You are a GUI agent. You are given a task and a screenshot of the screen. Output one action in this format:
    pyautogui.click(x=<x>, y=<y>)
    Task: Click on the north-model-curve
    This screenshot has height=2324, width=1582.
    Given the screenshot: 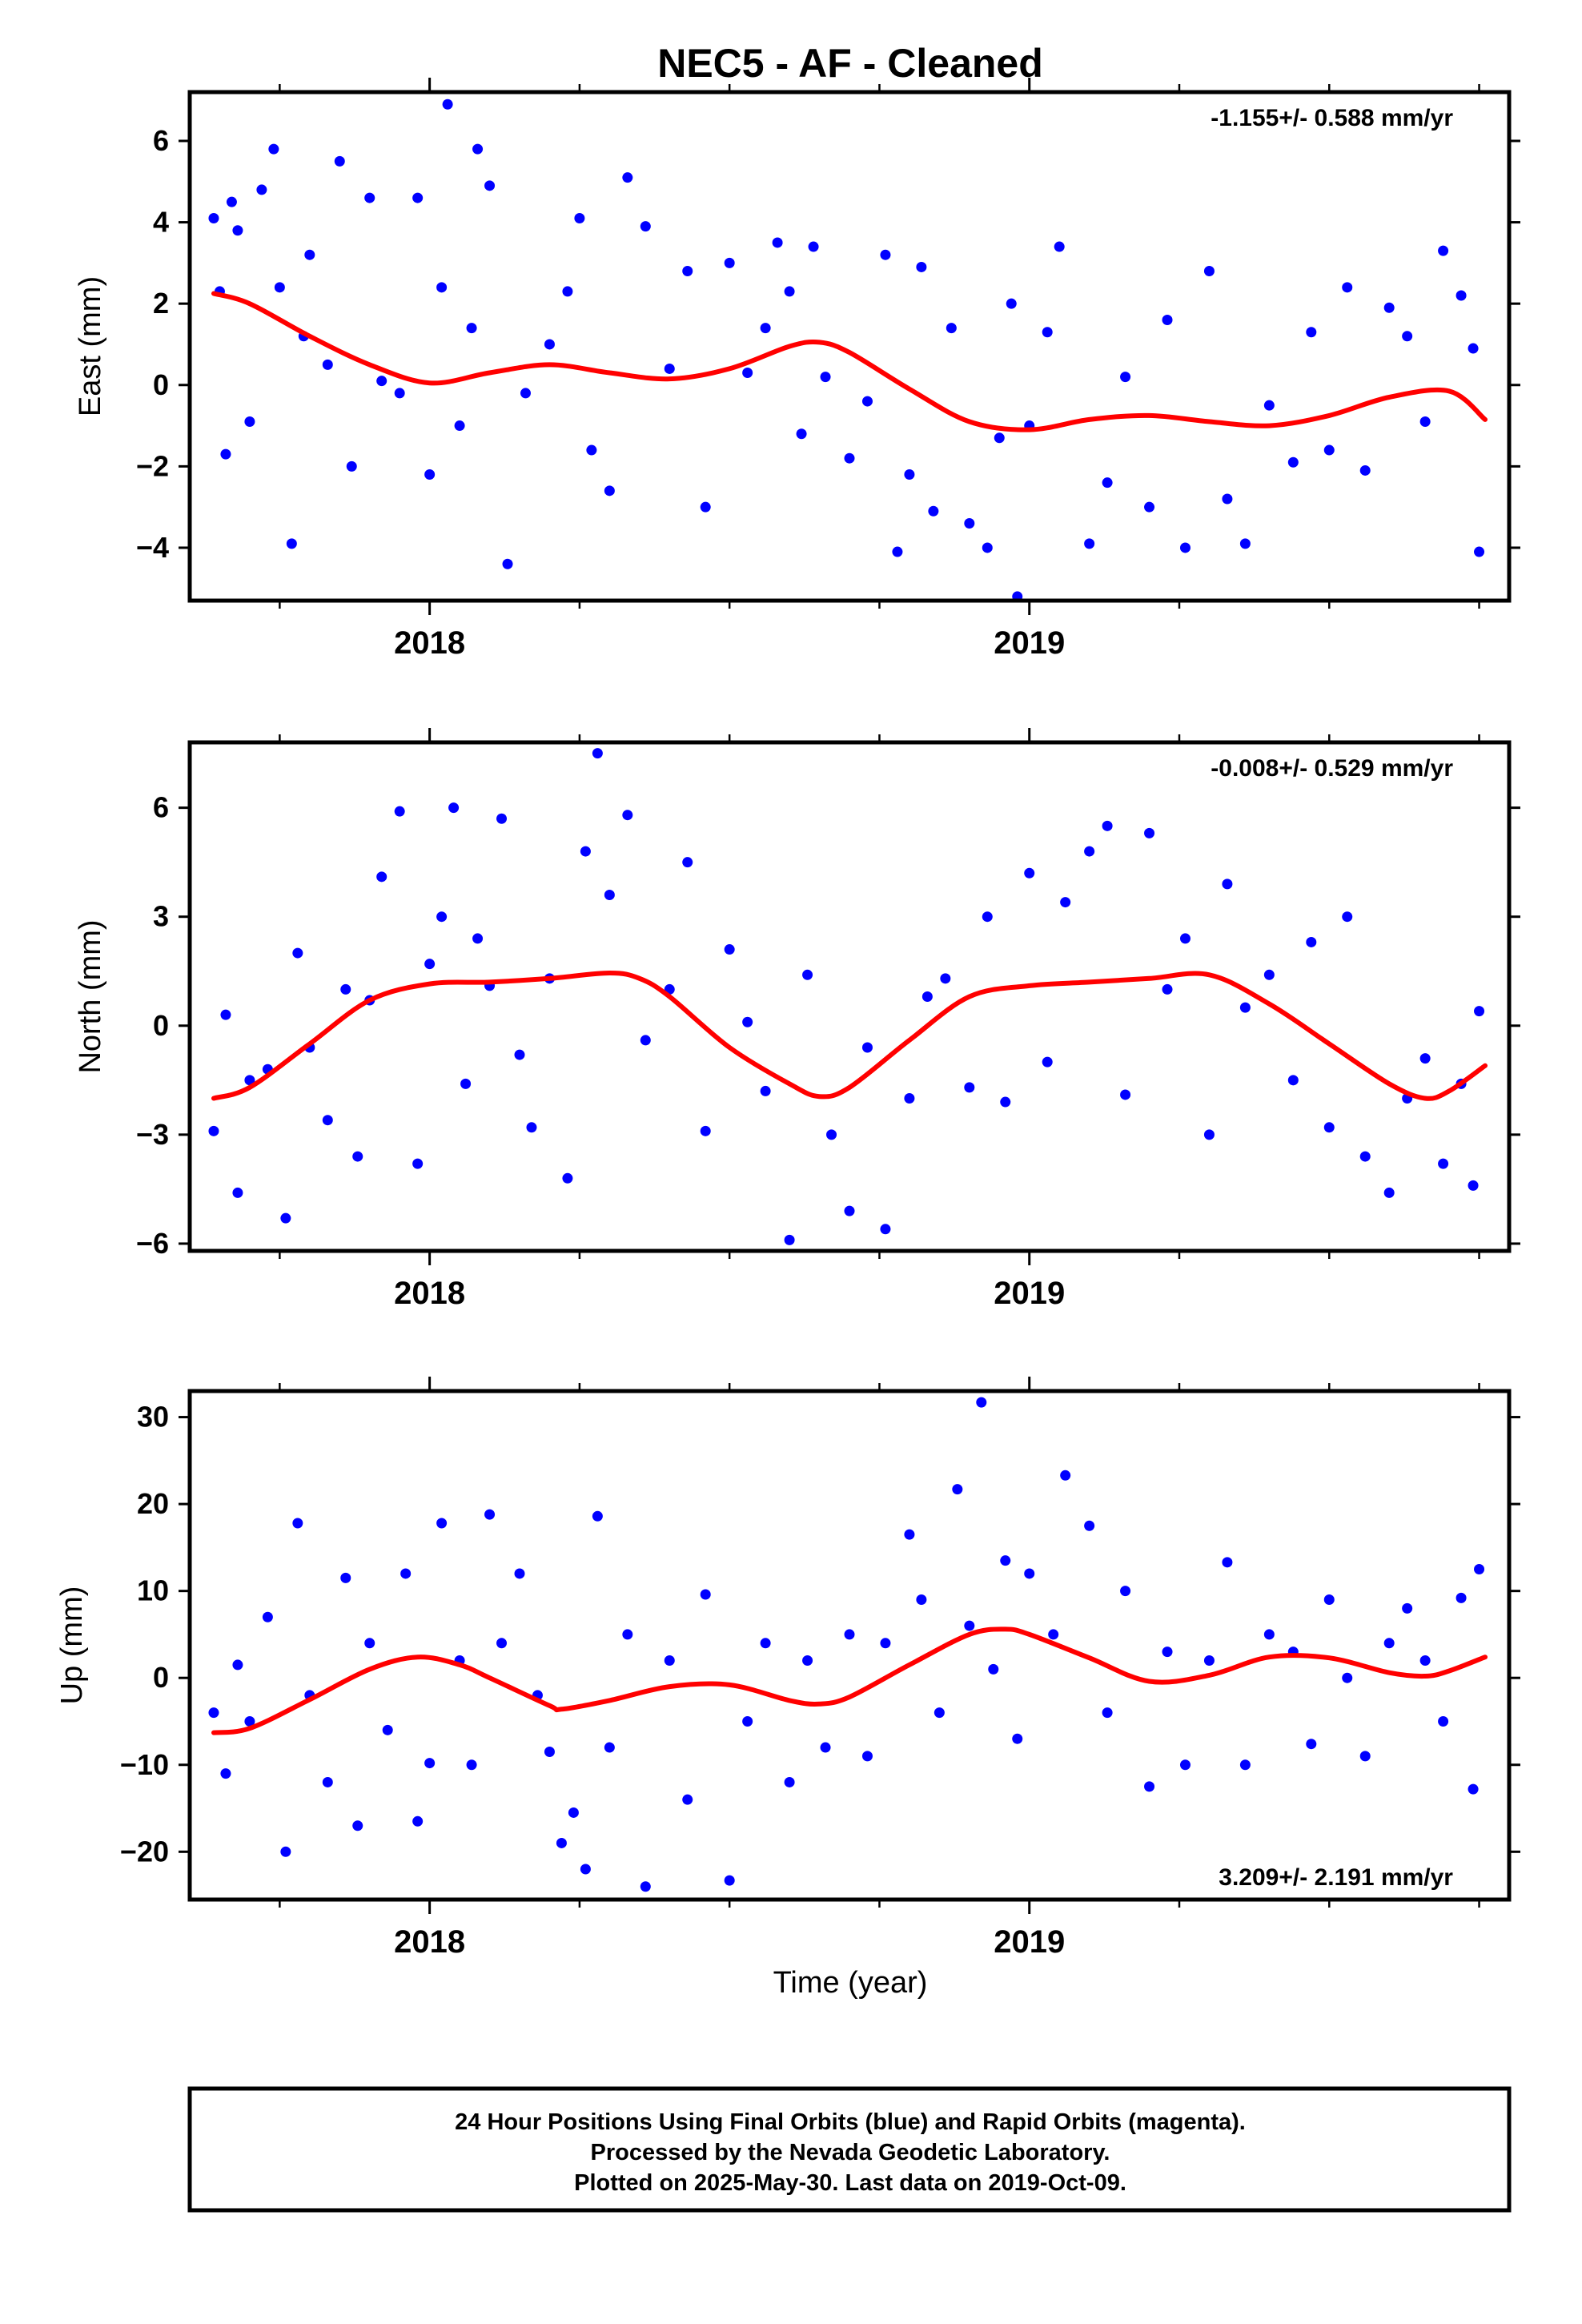 What is the action you would take?
    pyautogui.click(x=849, y=1035)
    